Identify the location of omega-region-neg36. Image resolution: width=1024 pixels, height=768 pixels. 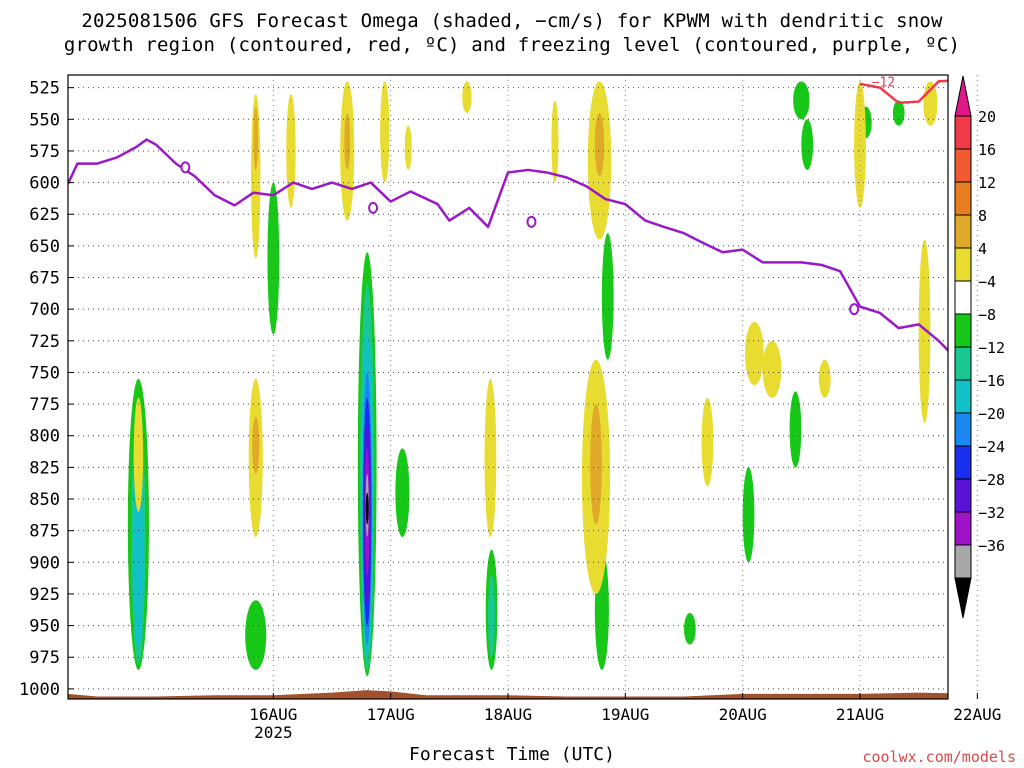
(367, 508).